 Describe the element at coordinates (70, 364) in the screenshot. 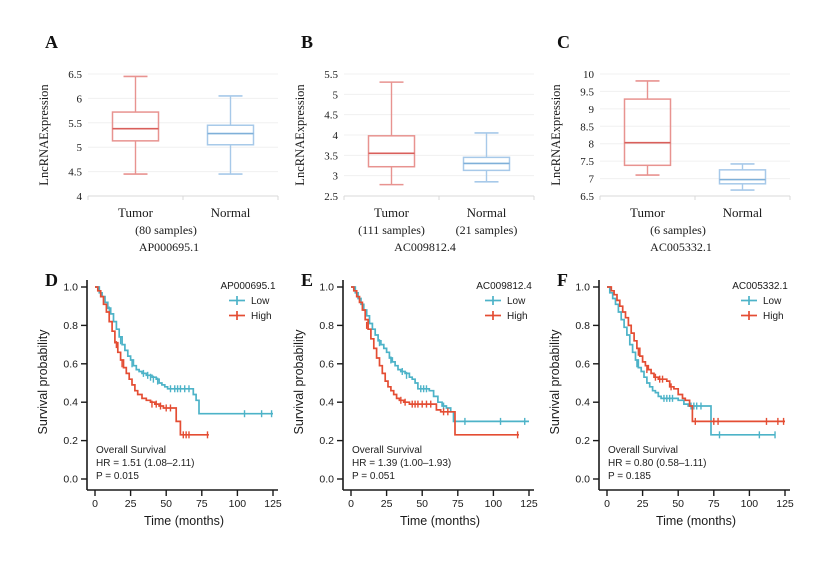

I see `y-tick-label: 0.6` at that location.